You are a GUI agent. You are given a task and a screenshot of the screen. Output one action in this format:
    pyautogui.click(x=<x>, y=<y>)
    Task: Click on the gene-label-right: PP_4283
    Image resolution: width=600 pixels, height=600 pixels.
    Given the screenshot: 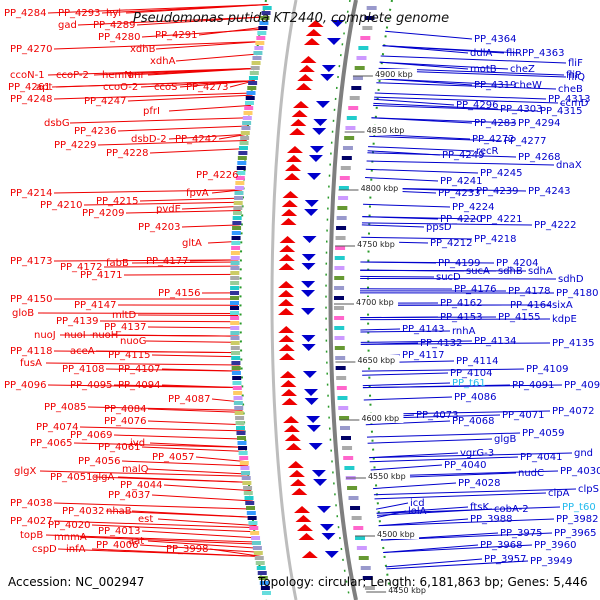 What is the action you would take?
    pyautogui.click(x=495, y=123)
    